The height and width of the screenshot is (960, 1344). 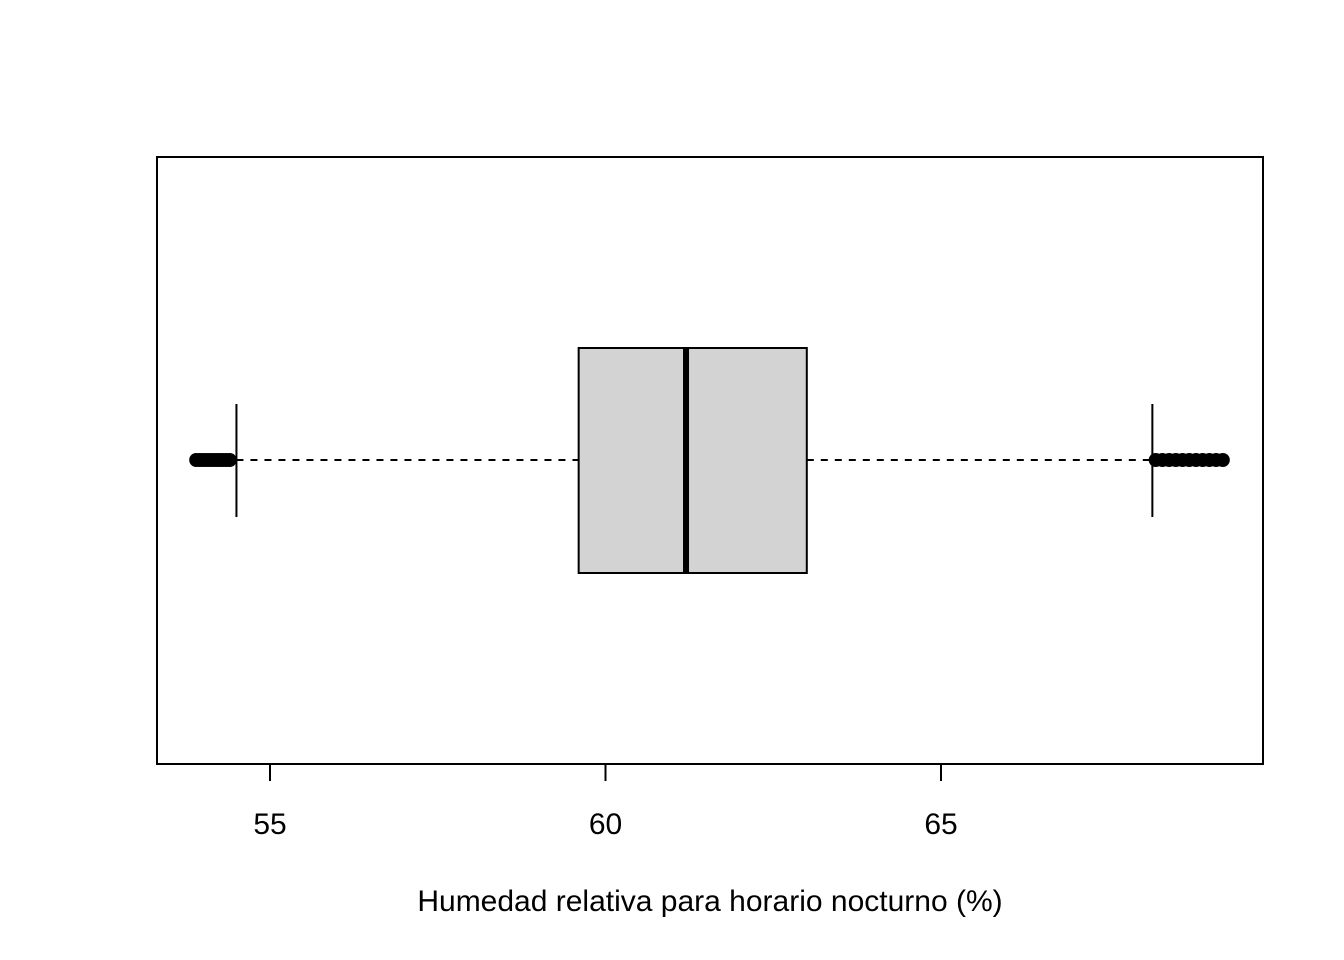 What do you see at coordinates (940, 824) in the screenshot?
I see `x-tick-label: 65` at bounding box center [940, 824].